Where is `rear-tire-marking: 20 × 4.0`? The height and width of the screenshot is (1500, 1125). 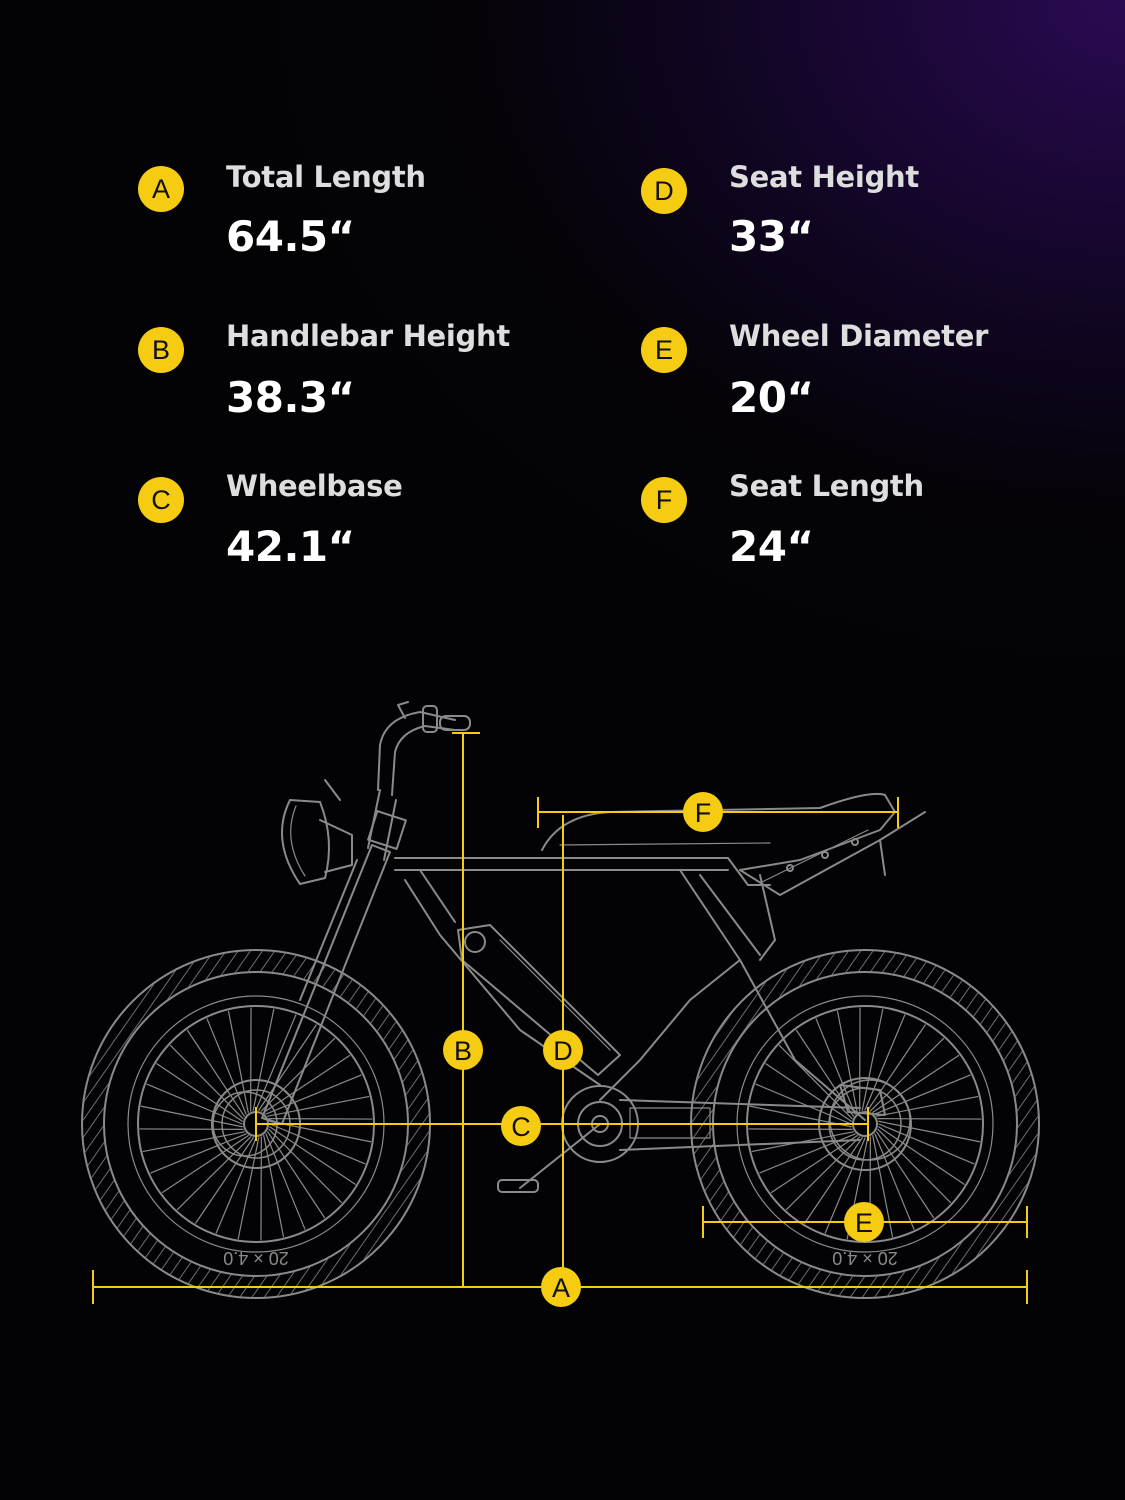 rear-tire-marking: 20 × 4.0 is located at coordinates (865, 1258).